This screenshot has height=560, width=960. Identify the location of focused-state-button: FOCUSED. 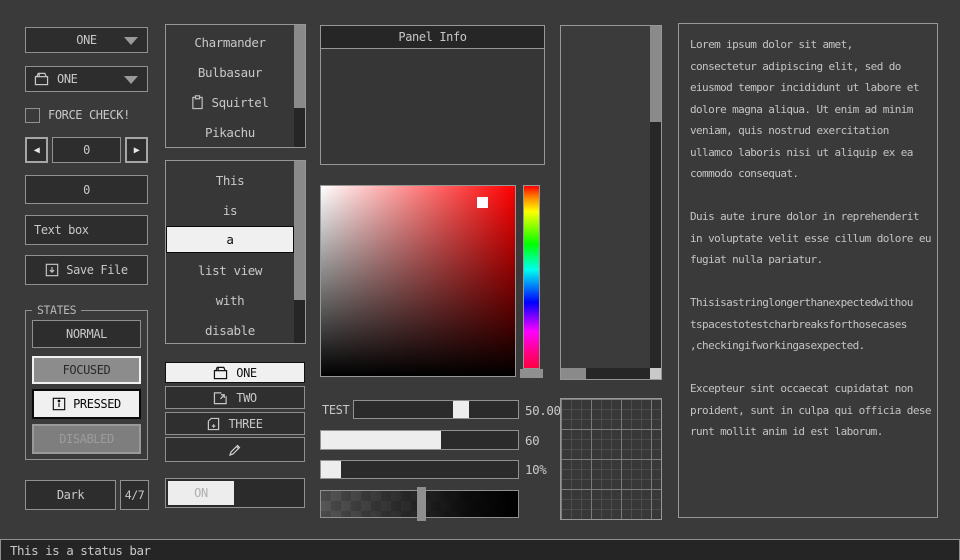
(86, 370).